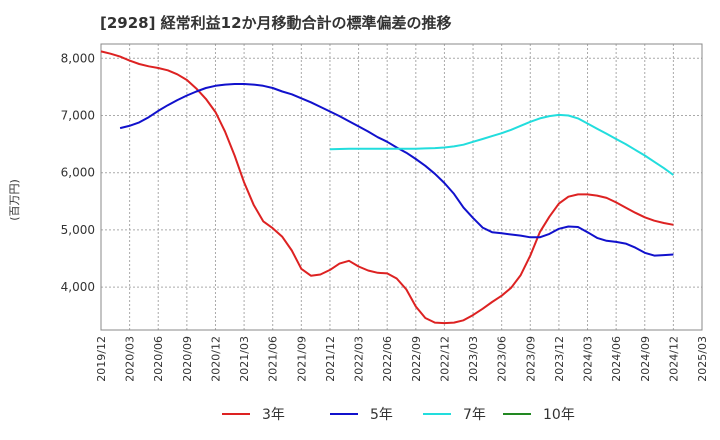 The image size is (720, 440). Describe the element at coordinates (673, 359) in the screenshot. I see `x-tick-label: 2024/12` at that location.